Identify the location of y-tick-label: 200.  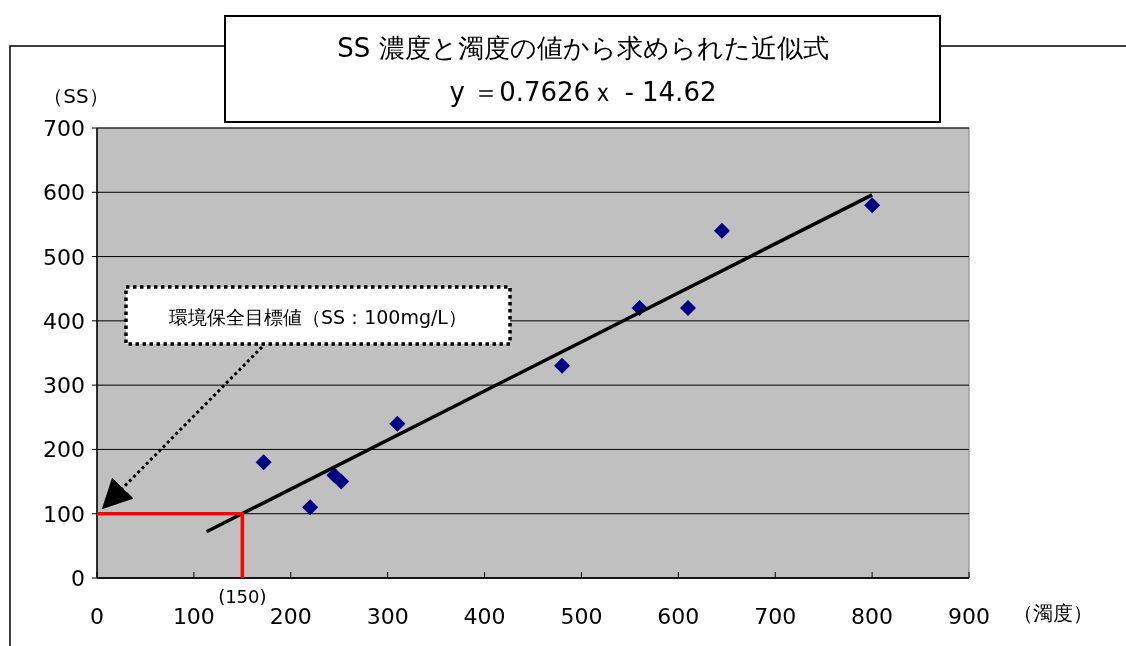
(64, 450).